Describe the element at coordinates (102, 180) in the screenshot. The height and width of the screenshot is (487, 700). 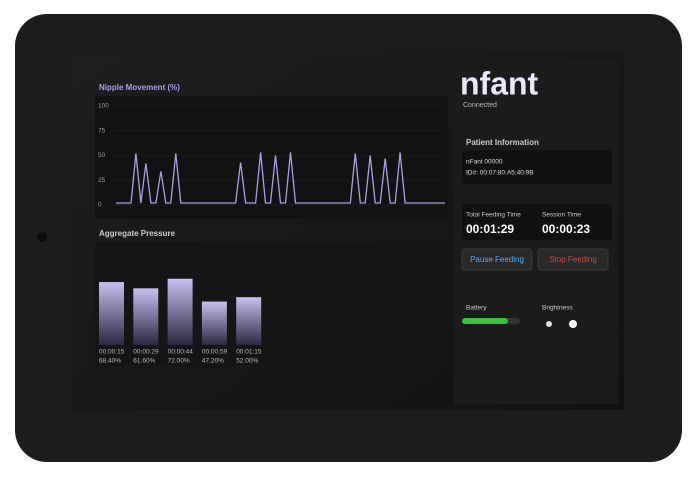
I see `y-tick-label: 25` at that location.